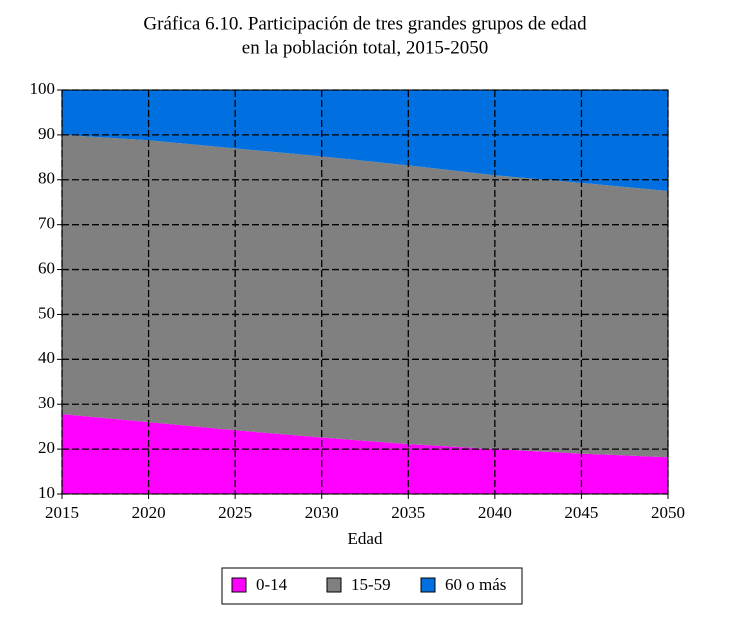 This screenshot has width=738, height=625. I want to click on x-tick-label: 2015, so click(62, 512).